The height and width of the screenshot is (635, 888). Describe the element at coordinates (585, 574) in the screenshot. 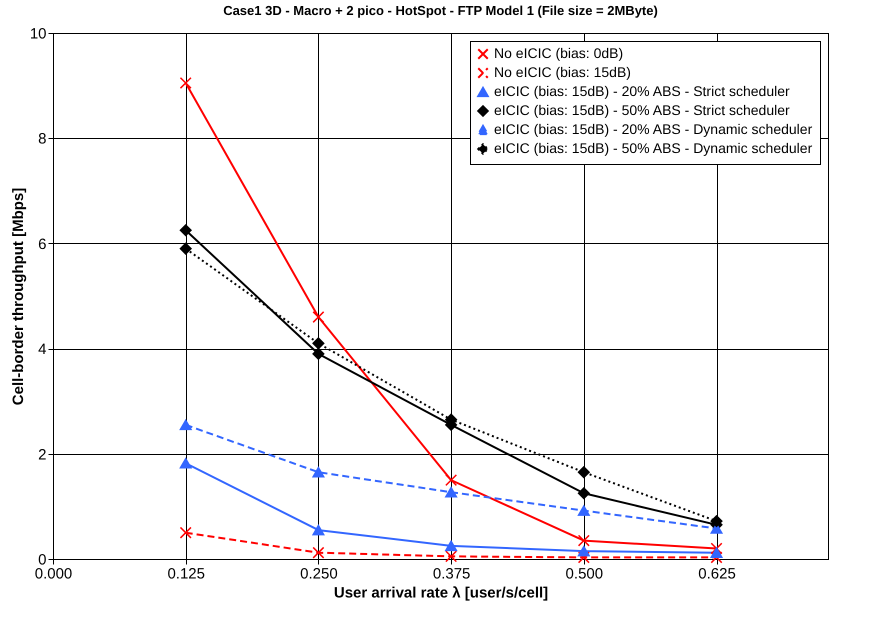

I see `x-tick-label: 0.500` at that location.